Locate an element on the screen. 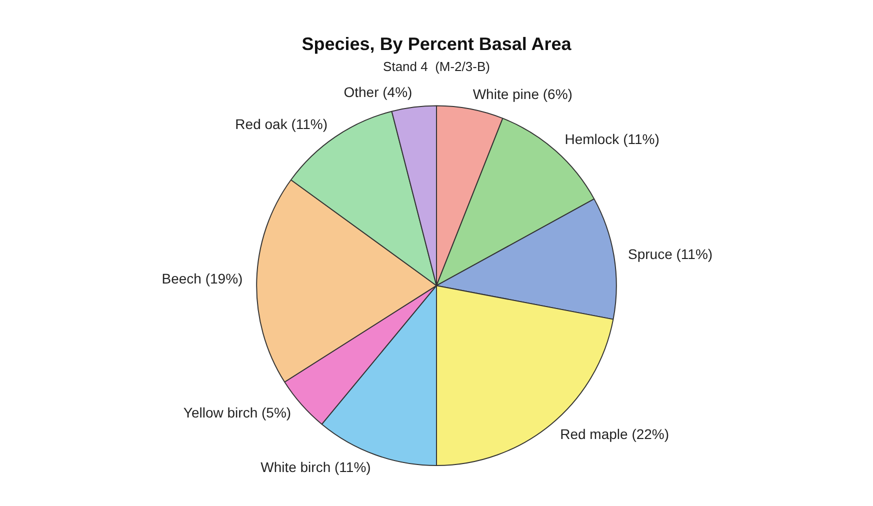 Image resolution: width=873 pixels, height=506 pixels. slice-label: White birch (11%) is located at coordinates (315, 466).